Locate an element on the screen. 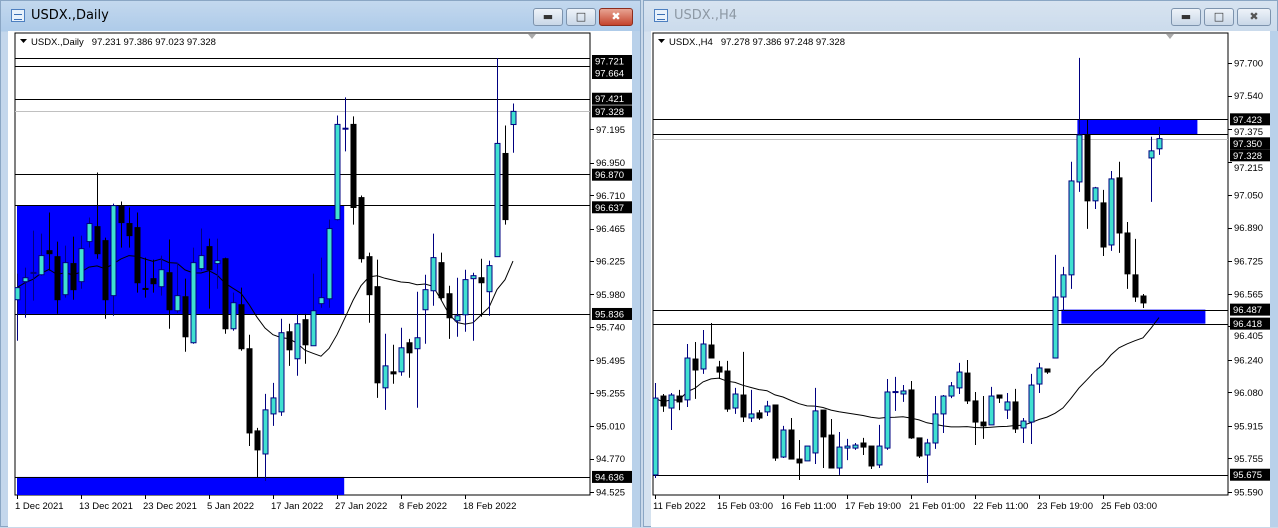 This screenshot has width=1278, height=528. time-axis-label: 13 Dec 2021 is located at coordinates (106, 506).